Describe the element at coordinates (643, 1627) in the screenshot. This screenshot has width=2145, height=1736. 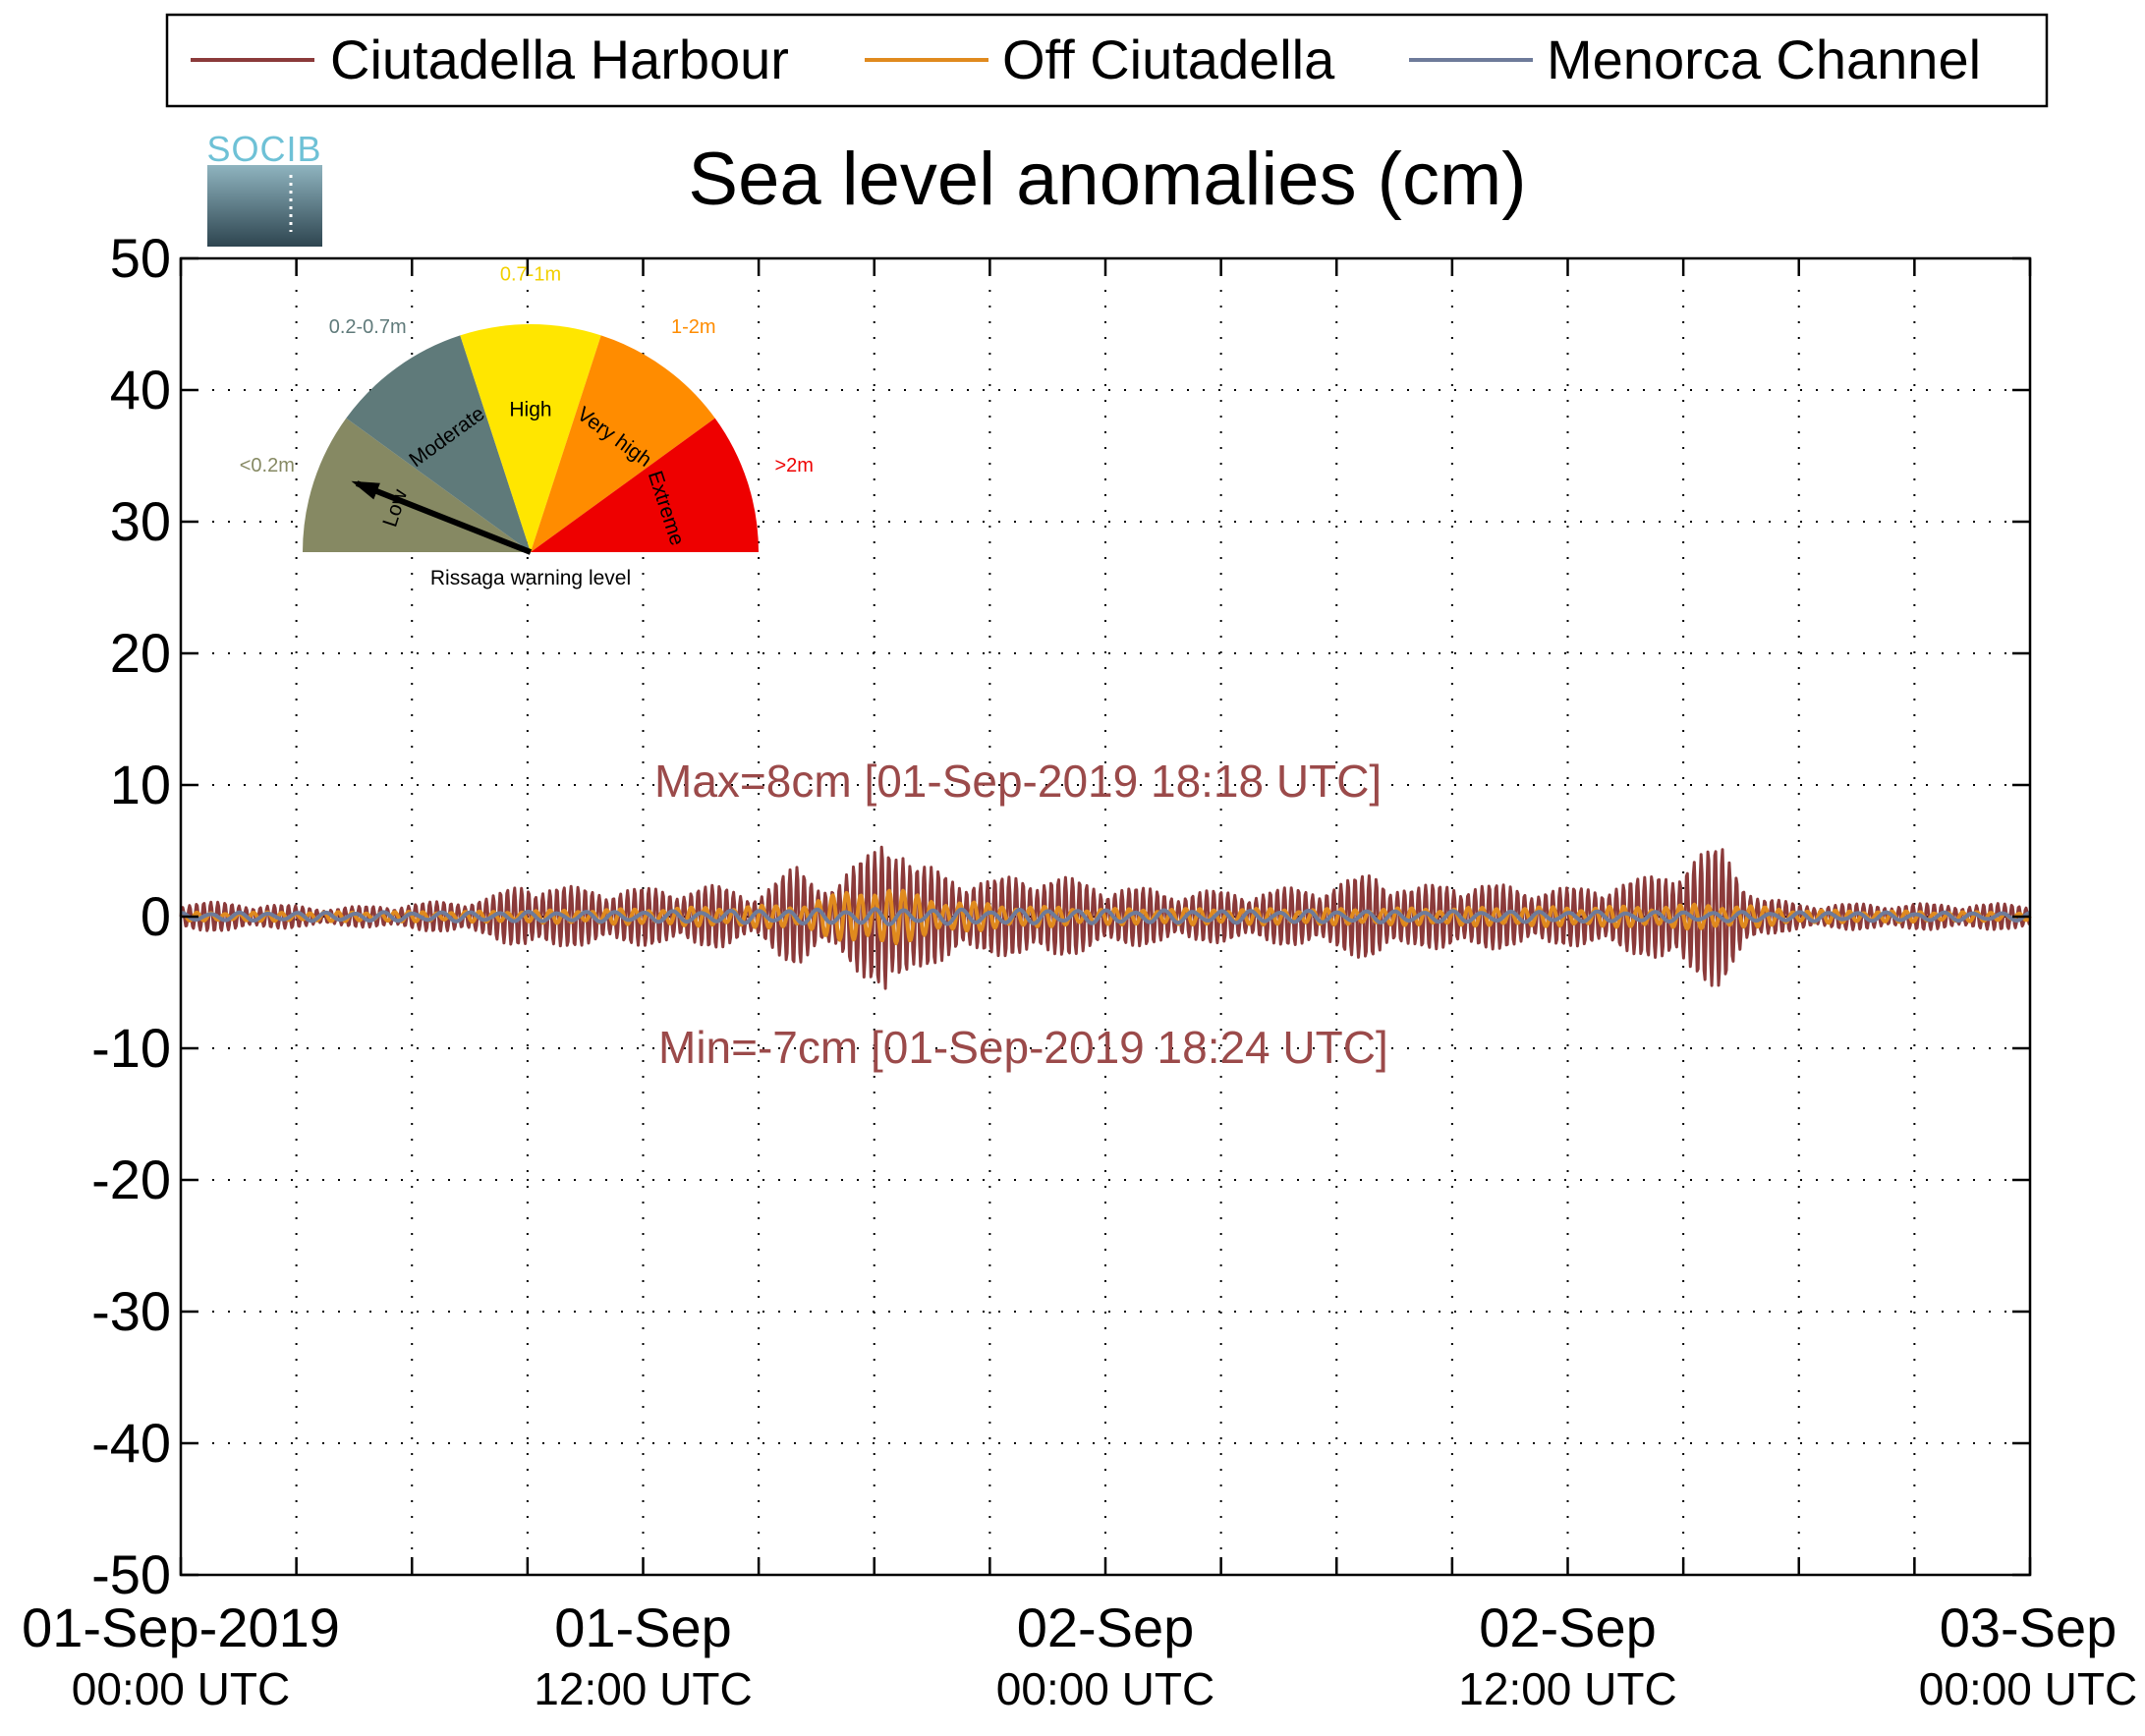
I see `x-tick-date-label: 01-Sep` at that location.